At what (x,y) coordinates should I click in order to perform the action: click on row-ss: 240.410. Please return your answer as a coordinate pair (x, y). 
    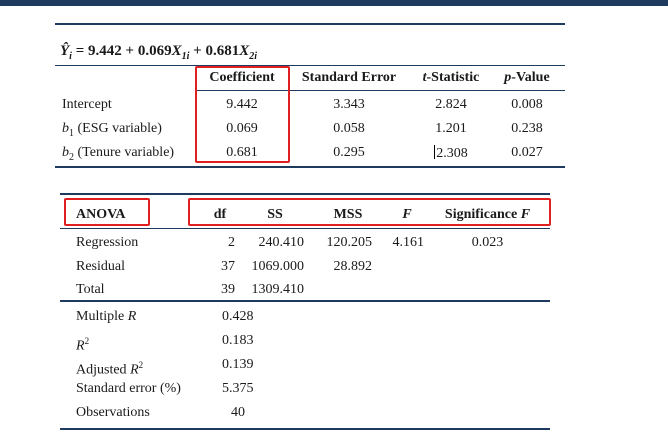
    Looking at the image, I should click on (281, 242).